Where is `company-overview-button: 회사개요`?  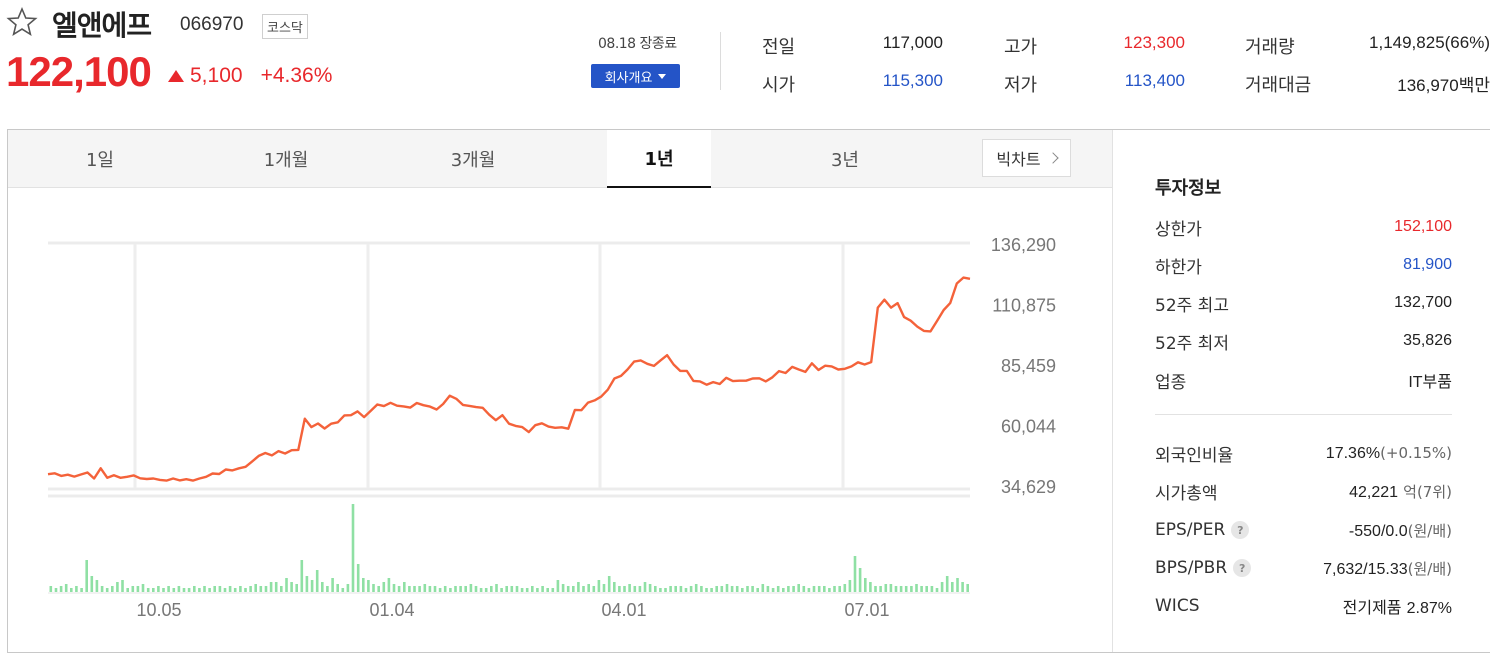
company-overview-button: 회사개요 is located at coordinates (635, 76).